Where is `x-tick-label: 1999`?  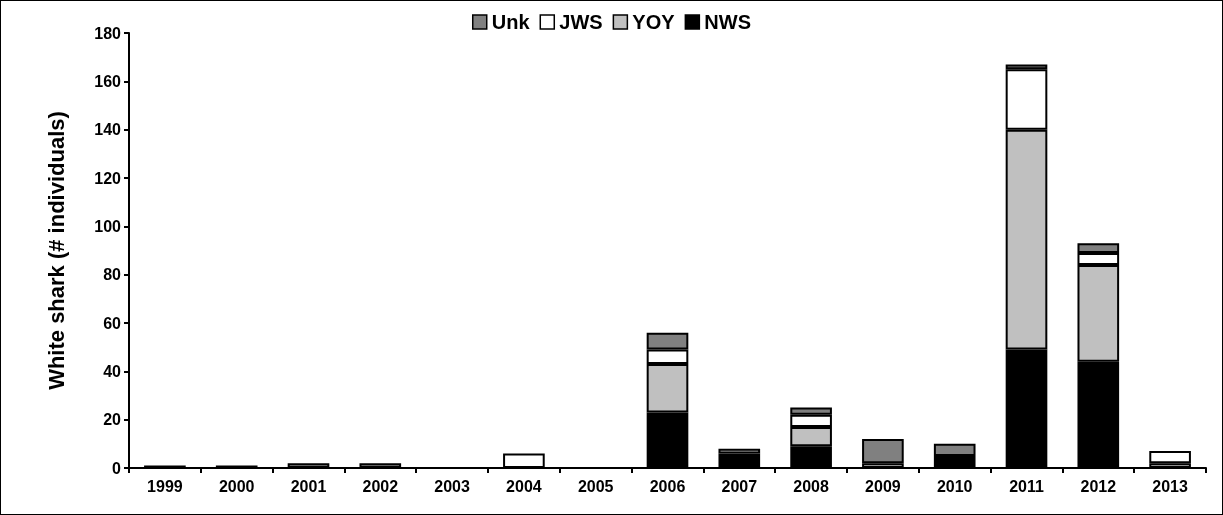 x-tick-label: 1999 is located at coordinates (165, 486).